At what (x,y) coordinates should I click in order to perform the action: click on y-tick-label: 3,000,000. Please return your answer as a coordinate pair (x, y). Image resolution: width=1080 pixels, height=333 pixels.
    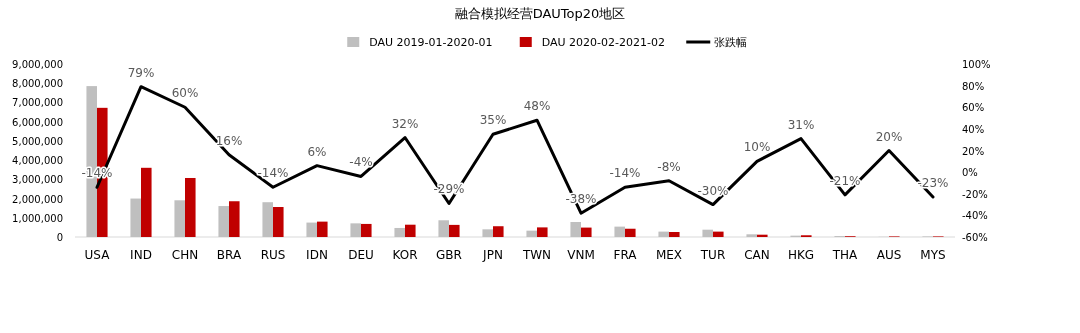
    Looking at the image, I should click on (37, 180).